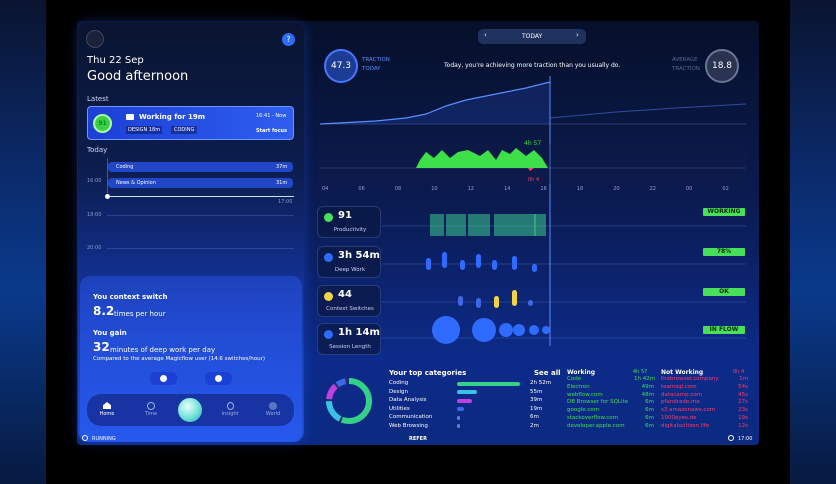  I want to click on hour-tick-label: 12, so click(471, 189).